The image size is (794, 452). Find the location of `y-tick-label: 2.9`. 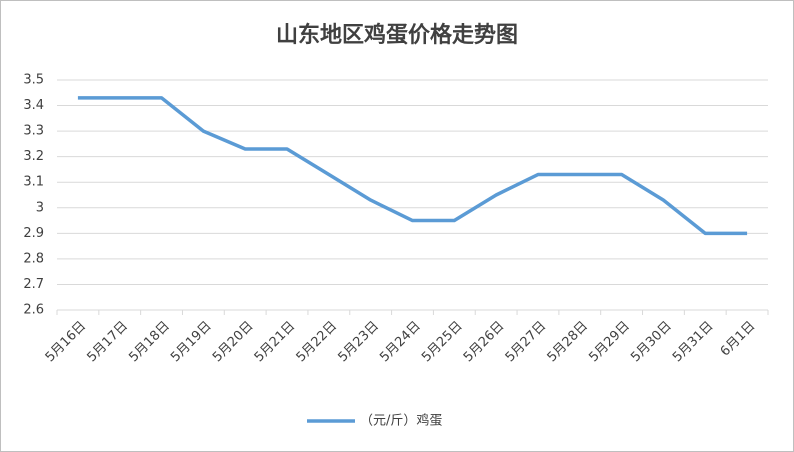

y-tick-label: 2.9 is located at coordinates (33, 233).